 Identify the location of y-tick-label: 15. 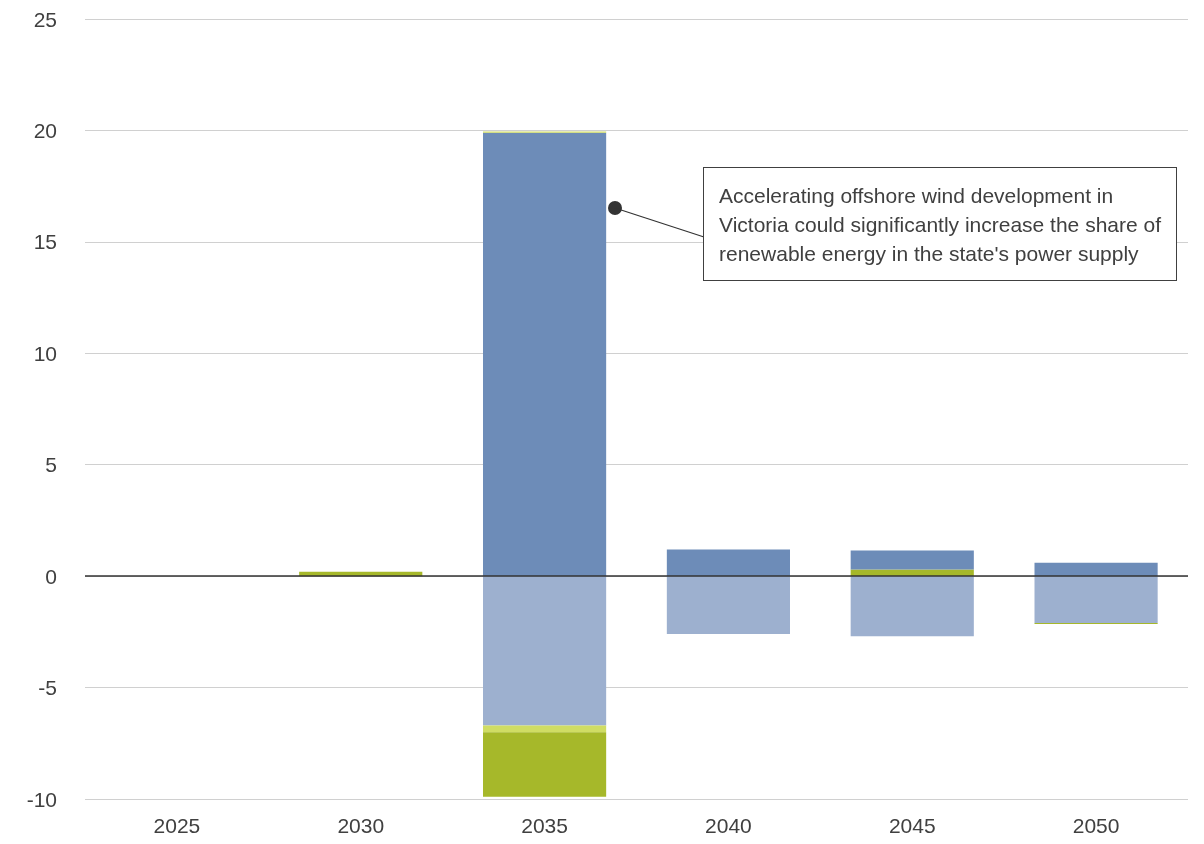
(45, 242).